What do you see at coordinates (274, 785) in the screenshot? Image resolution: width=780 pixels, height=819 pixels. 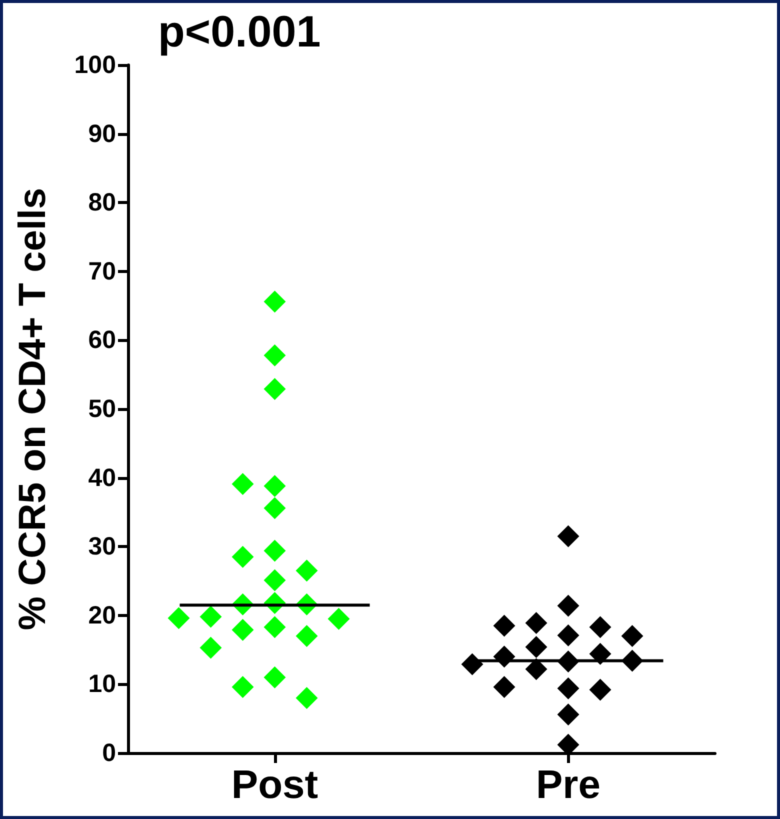 I see `x-tick-label: Post` at bounding box center [274, 785].